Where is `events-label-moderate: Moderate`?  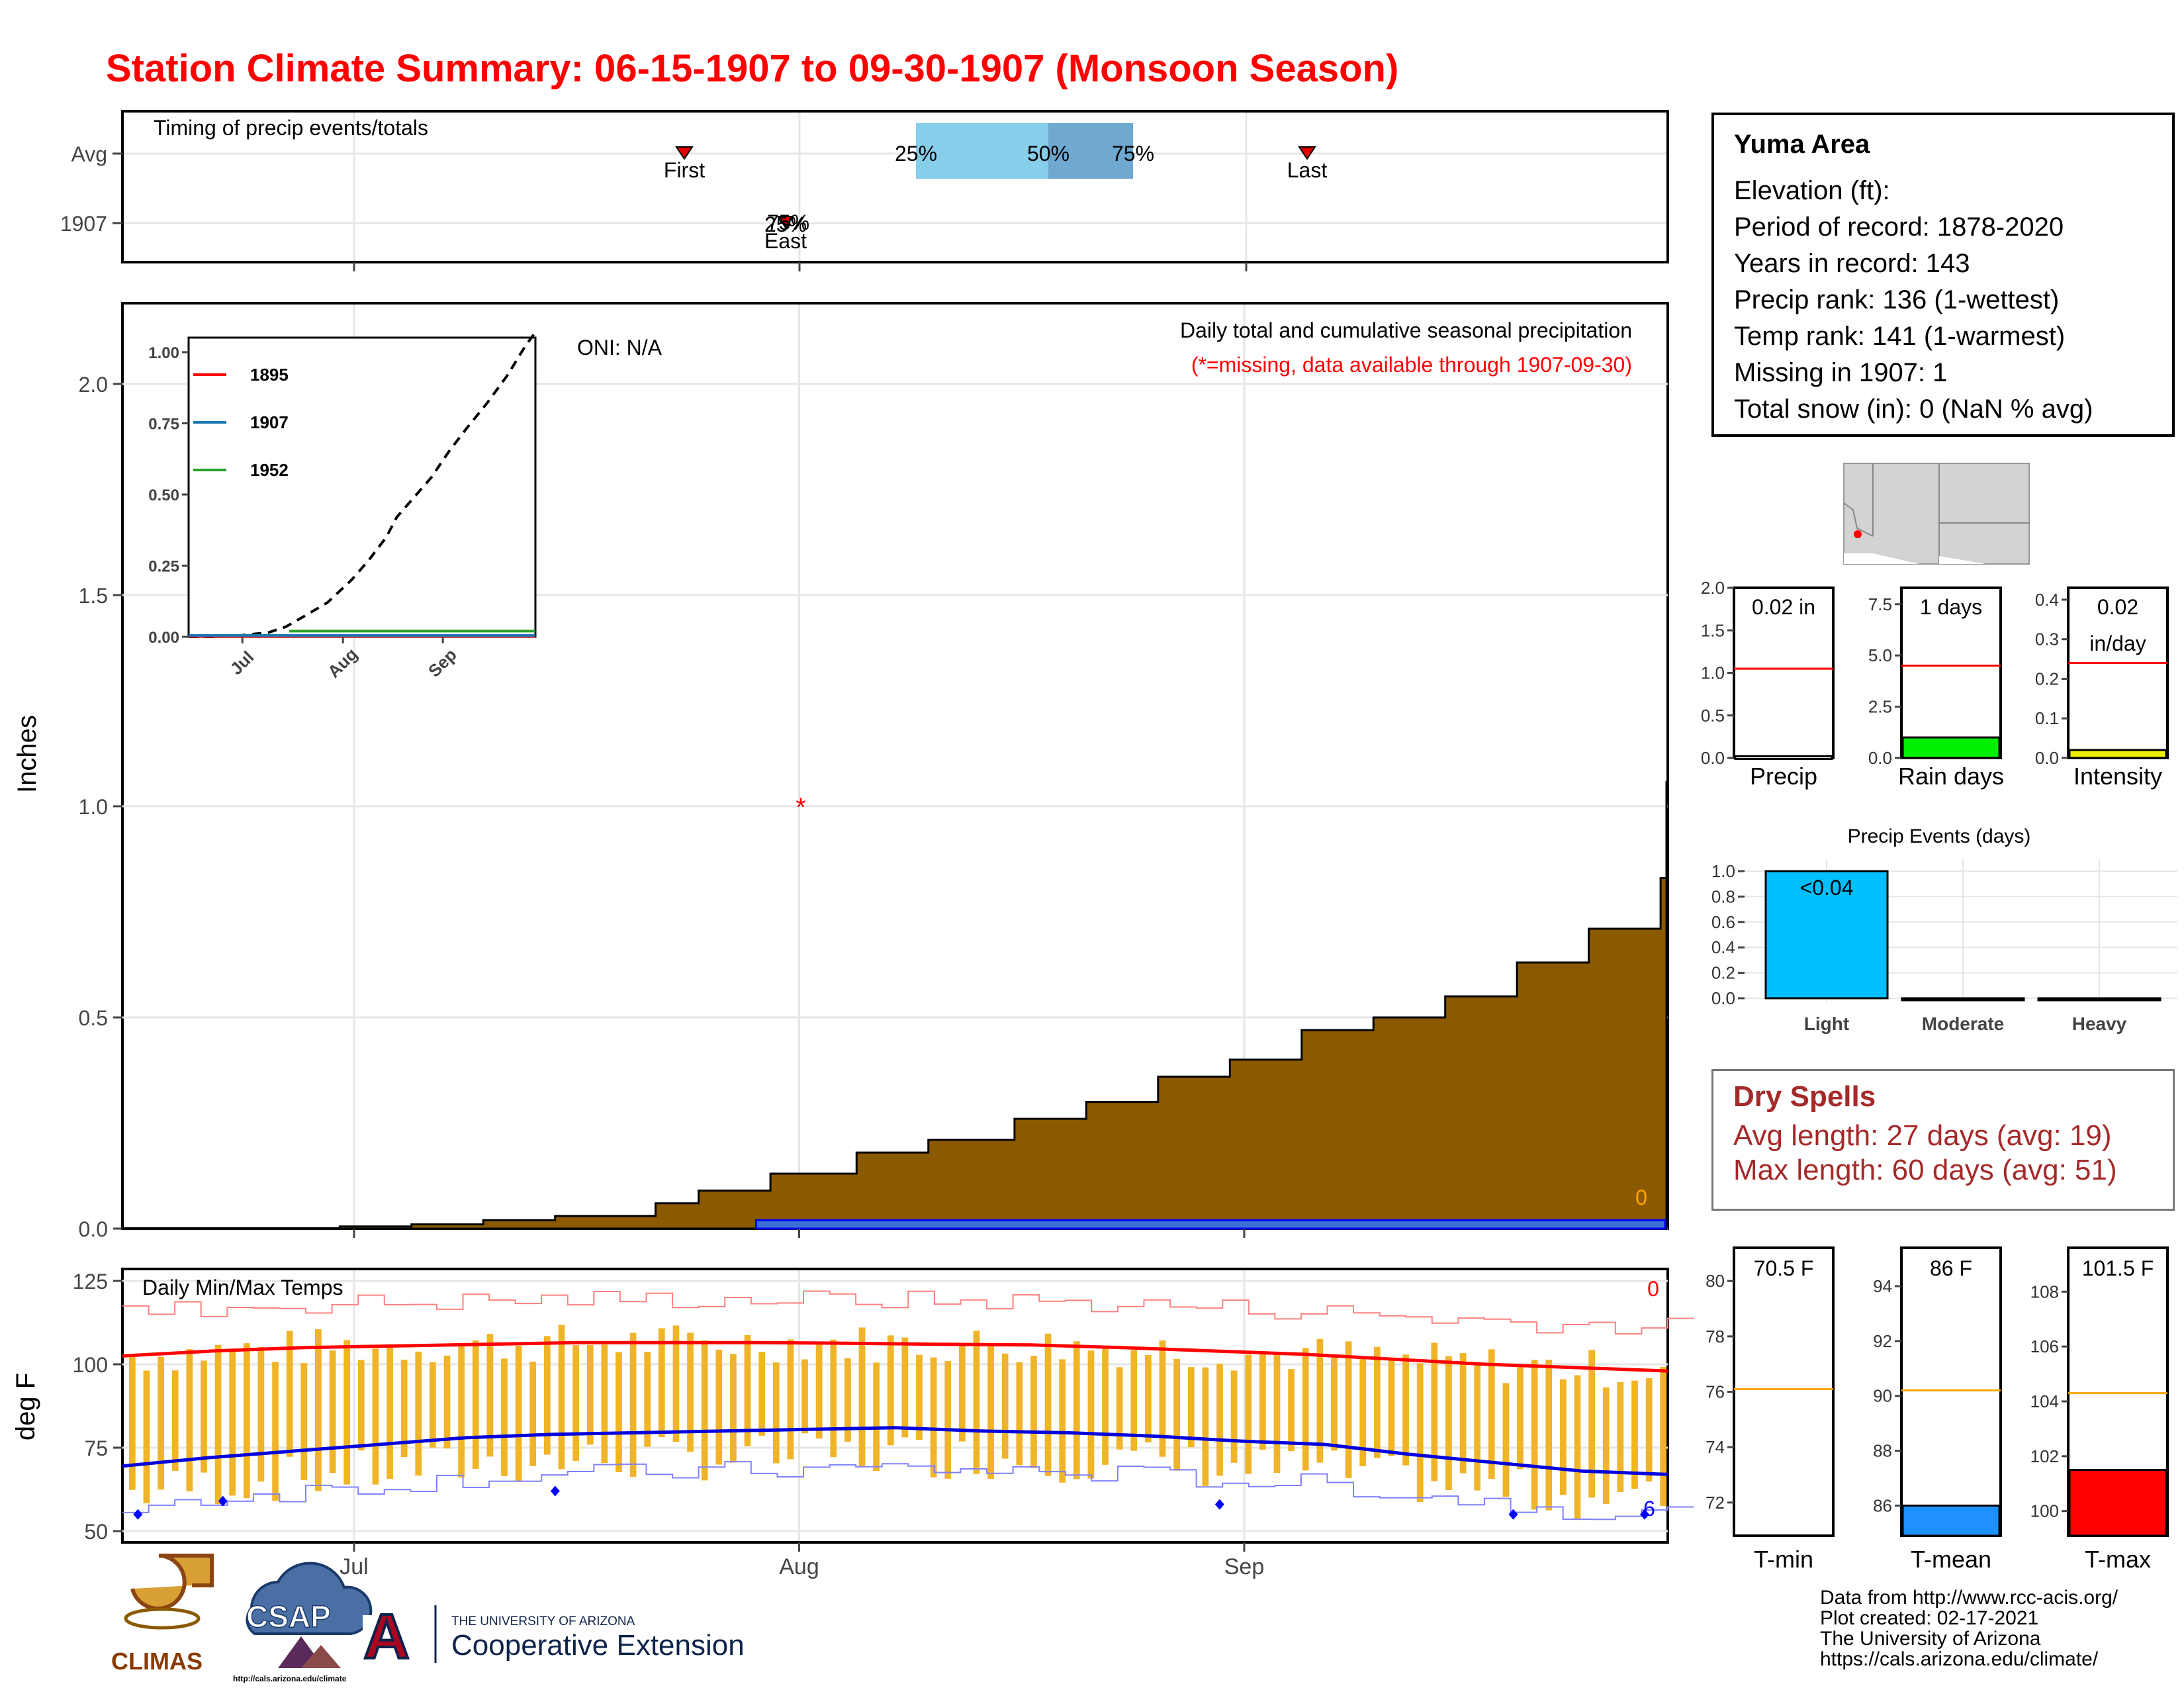 events-label-moderate: Moderate is located at coordinates (1963, 1023).